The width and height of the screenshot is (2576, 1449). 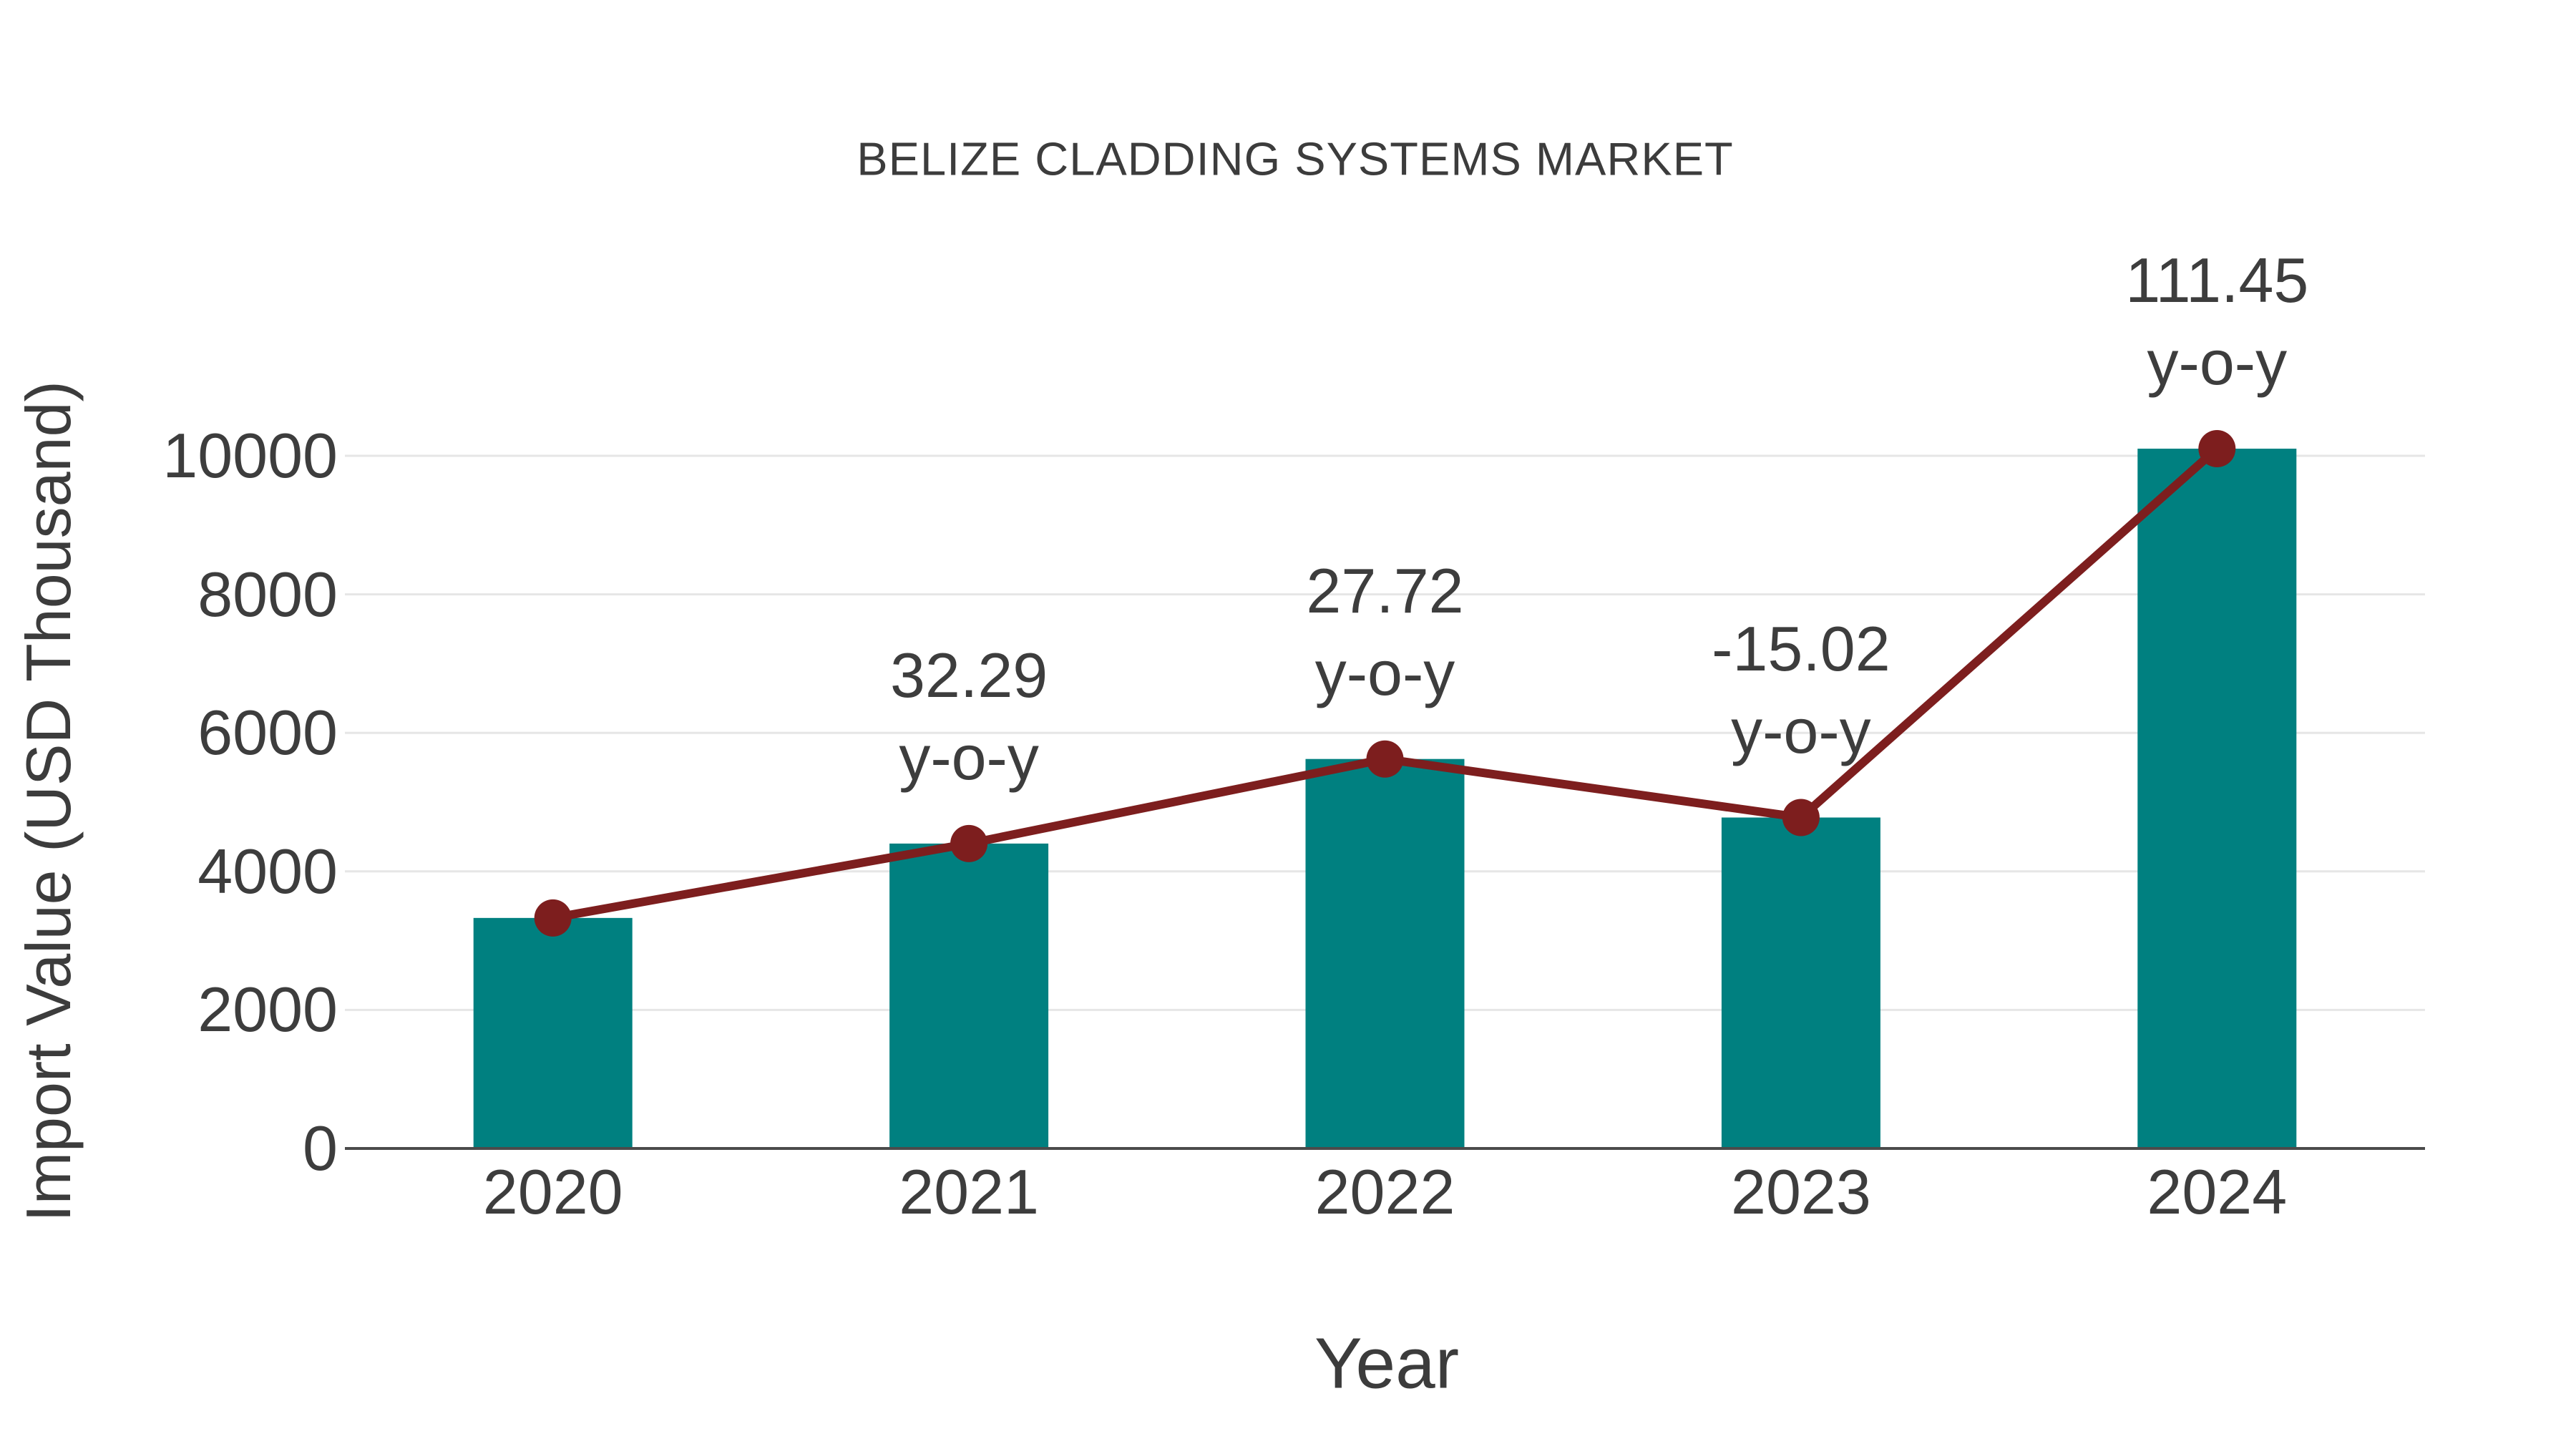 What do you see at coordinates (267, 594) in the screenshot?
I see `y-tick-8000: 8000` at bounding box center [267, 594].